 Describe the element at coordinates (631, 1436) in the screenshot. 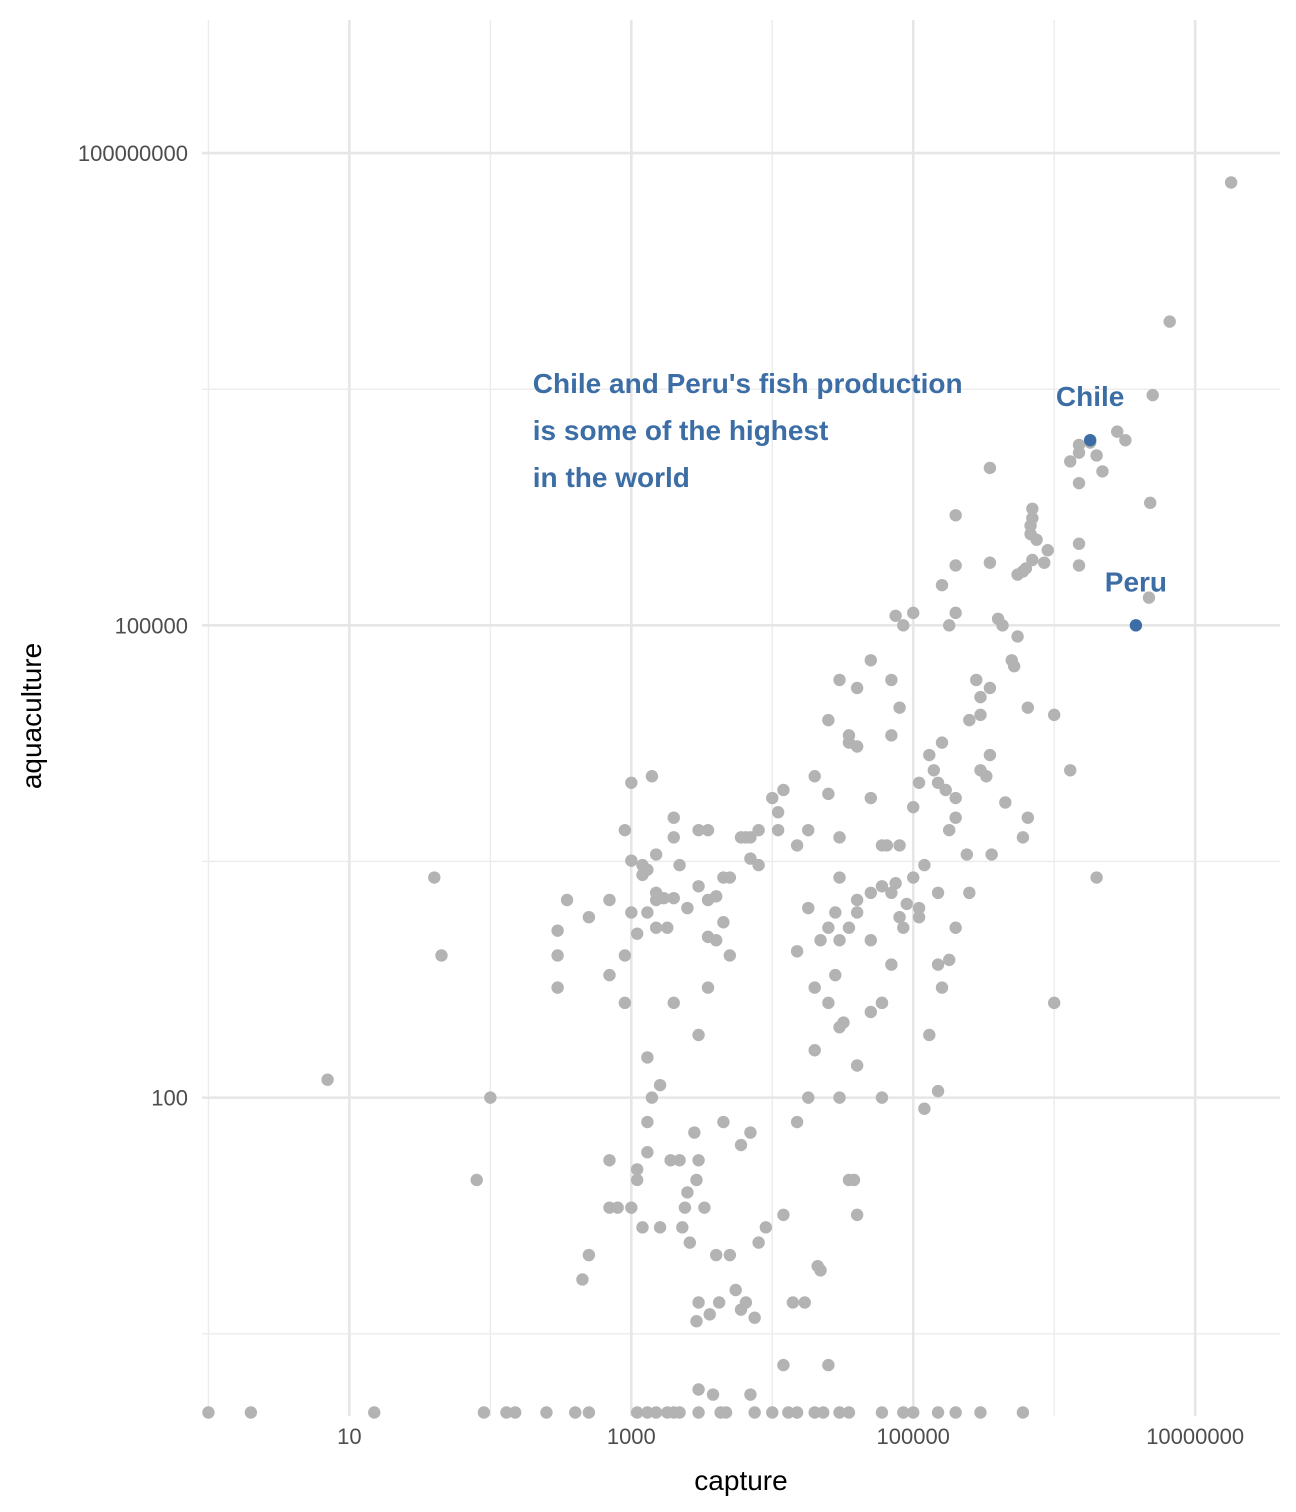

I see `x-tick-label: 1000` at that location.